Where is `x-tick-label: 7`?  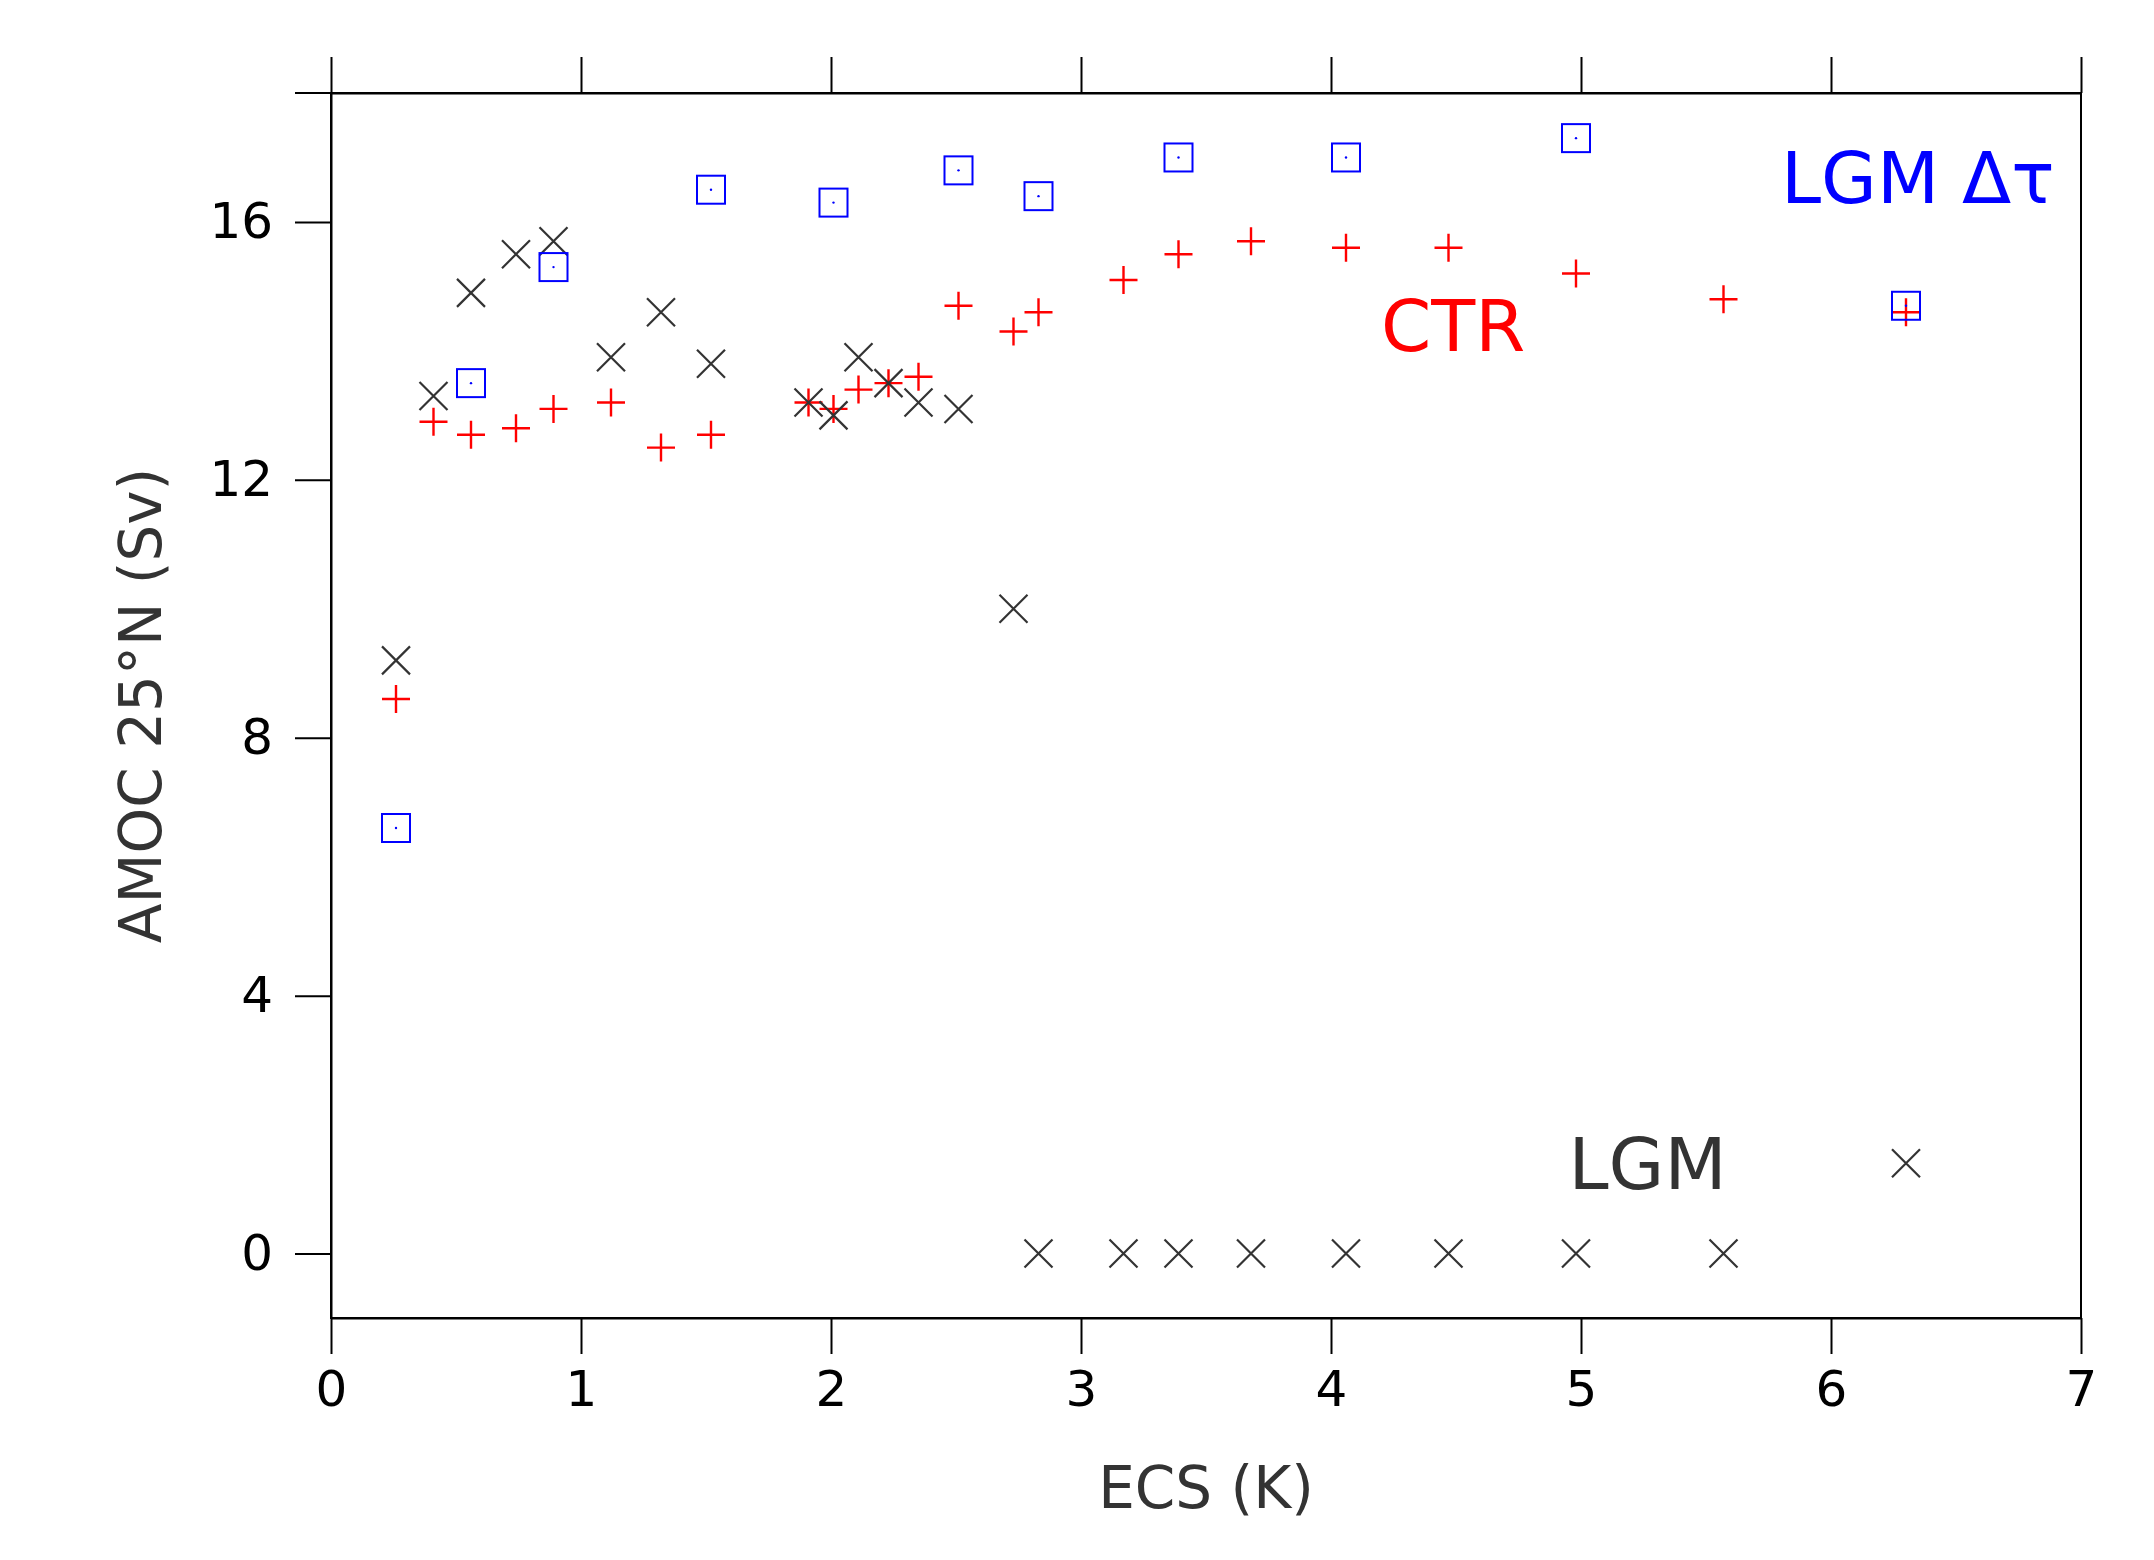
x-tick-label: 7 is located at coordinates (2081, 1388).